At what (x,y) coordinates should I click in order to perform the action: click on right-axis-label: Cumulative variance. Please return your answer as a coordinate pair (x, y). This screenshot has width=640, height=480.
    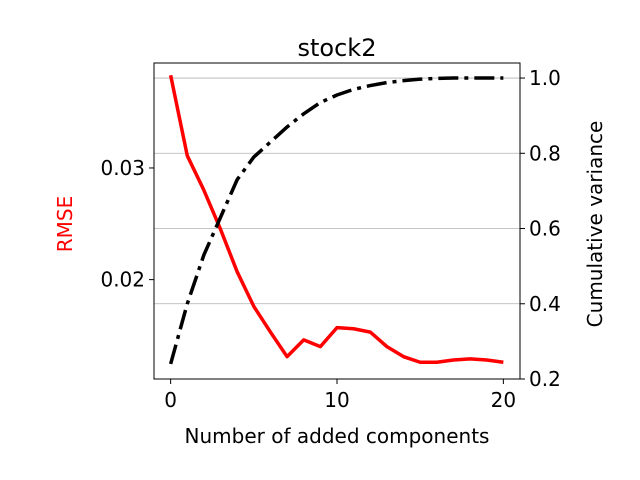
    Looking at the image, I should click on (595, 224).